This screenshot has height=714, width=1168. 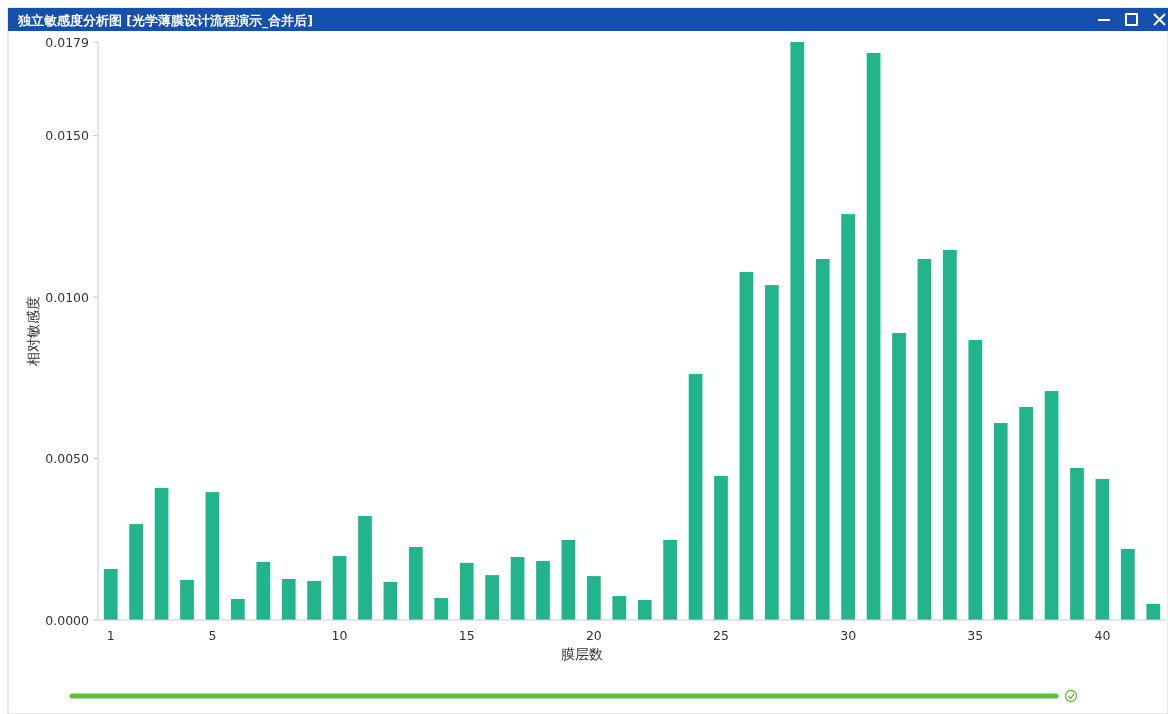 I want to click on x-axis-title: 膜层数, so click(x=582, y=654).